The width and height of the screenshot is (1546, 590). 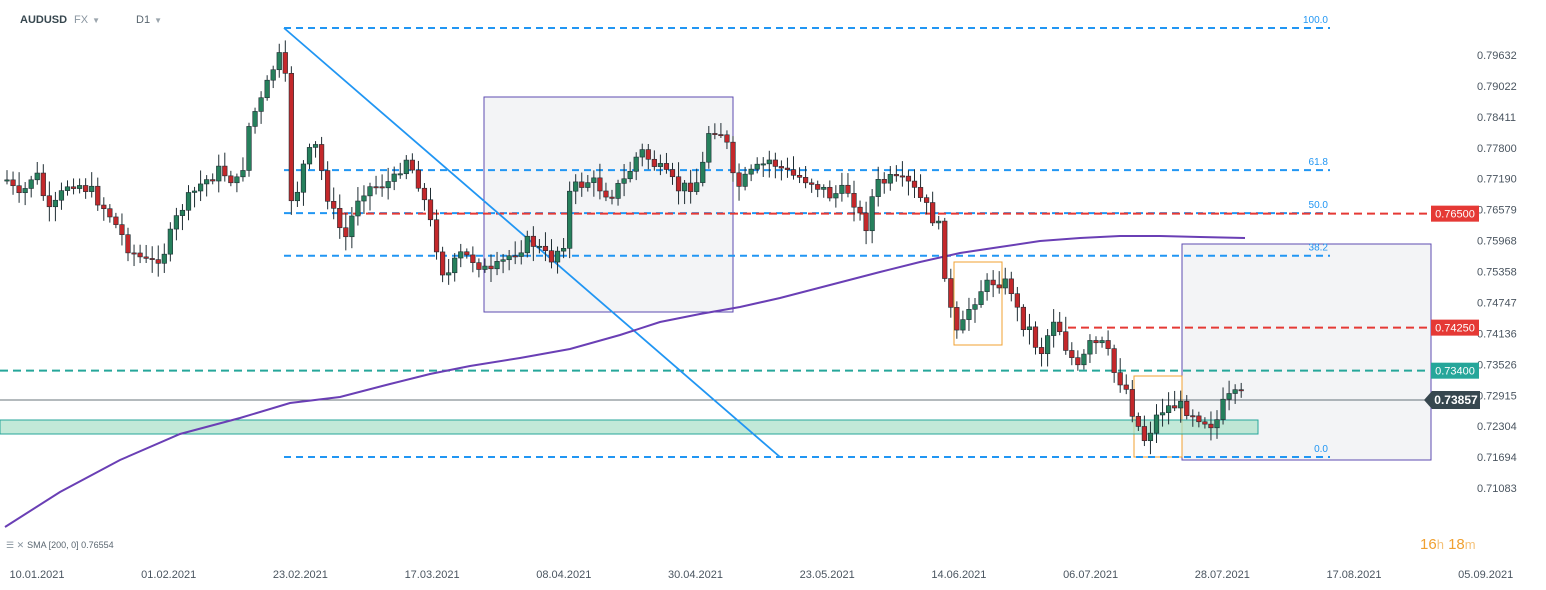 What do you see at coordinates (1319, 205) in the screenshot?
I see `fib-level-label: 50.0` at bounding box center [1319, 205].